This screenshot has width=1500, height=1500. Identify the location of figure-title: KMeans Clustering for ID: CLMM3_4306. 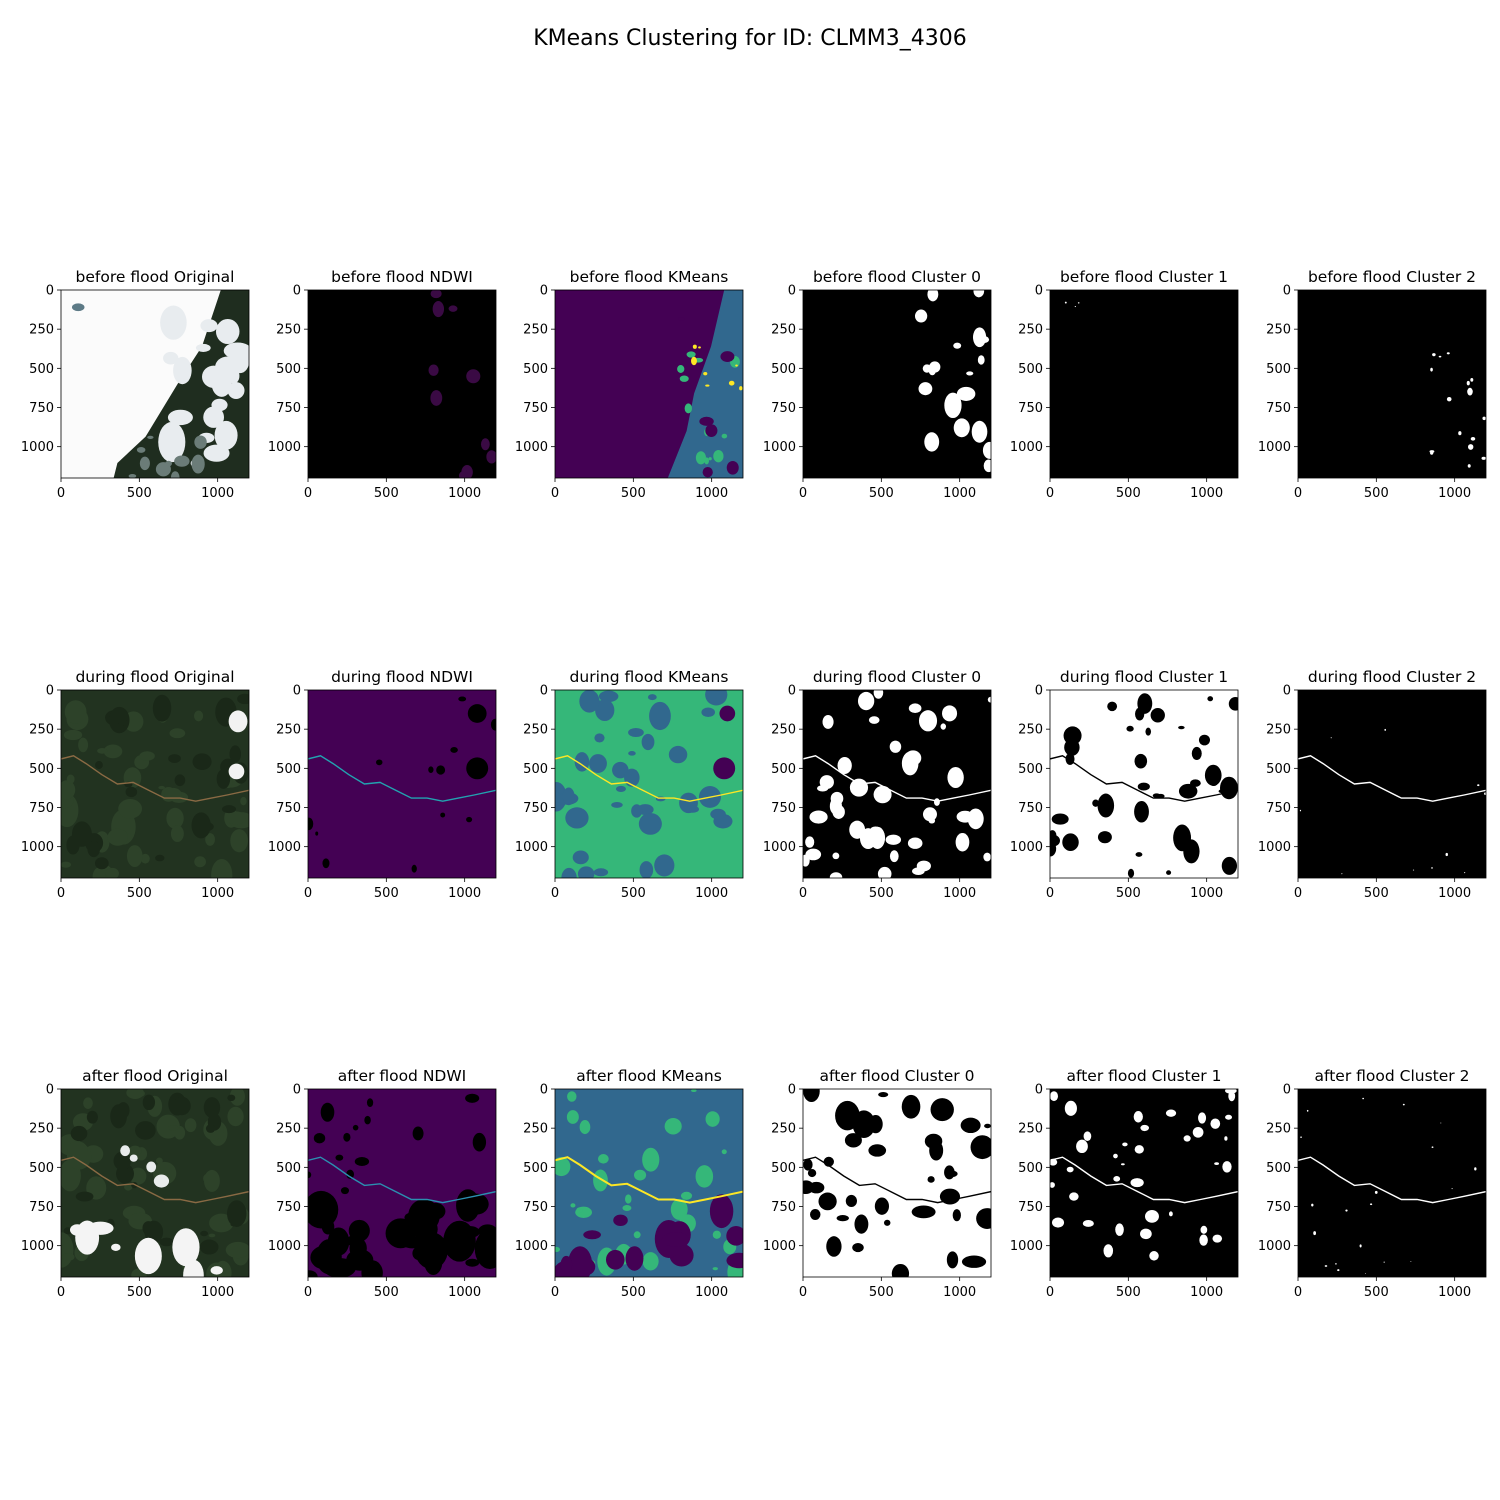
(750, 38).